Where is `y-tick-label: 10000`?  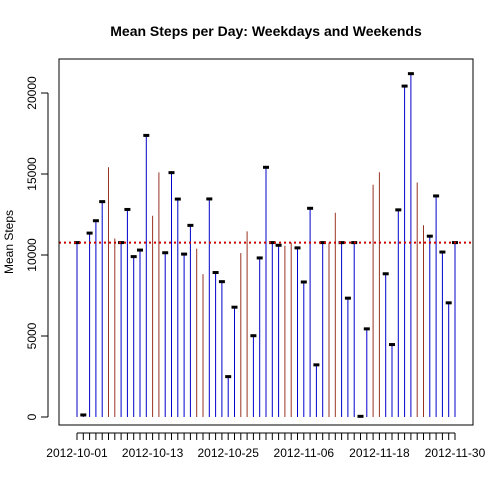 y-tick-label: 10000 is located at coordinates (32, 255).